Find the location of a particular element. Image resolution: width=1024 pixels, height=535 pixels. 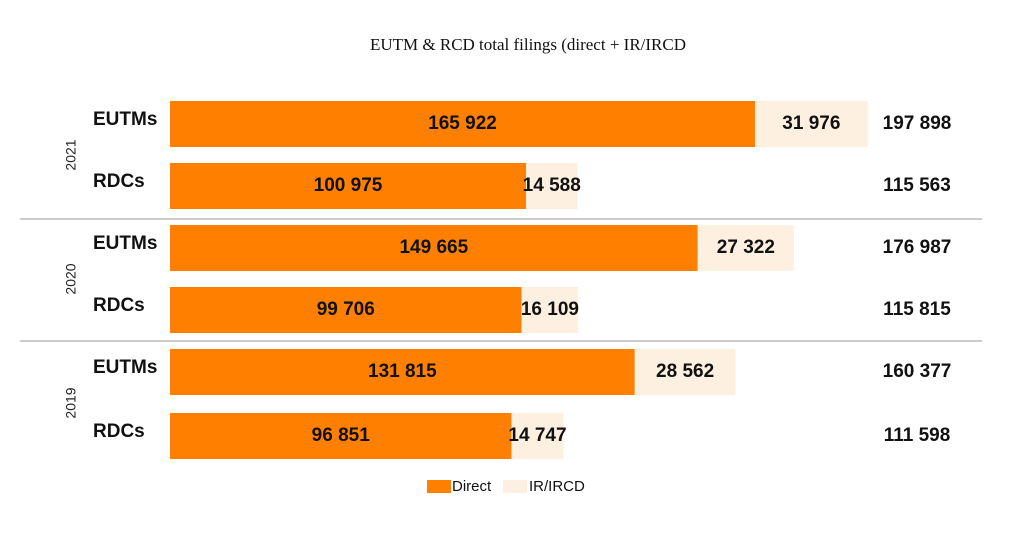

category-label-eutms-2019: EUTMs is located at coordinates (125, 367).